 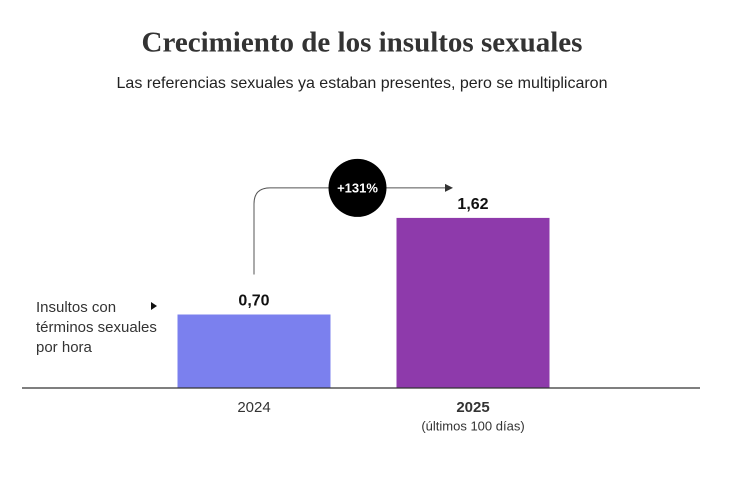 What do you see at coordinates (154, 306) in the screenshot?
I see `label-pointer` at bounding box center [154, 306].